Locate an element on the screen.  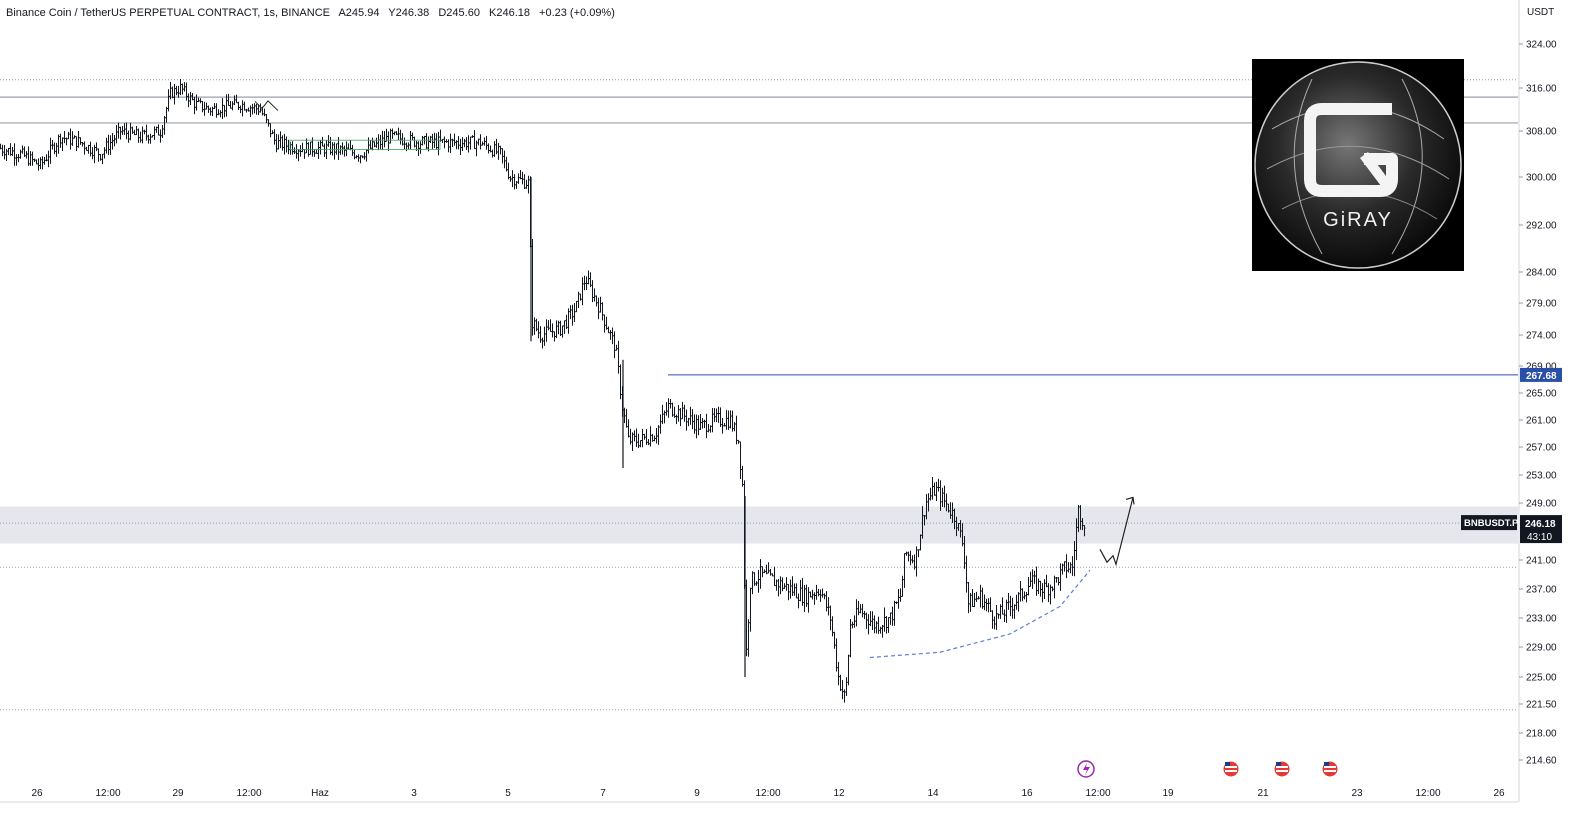
price-tick-label: 237.00 is located at coordinates (1541, 590).